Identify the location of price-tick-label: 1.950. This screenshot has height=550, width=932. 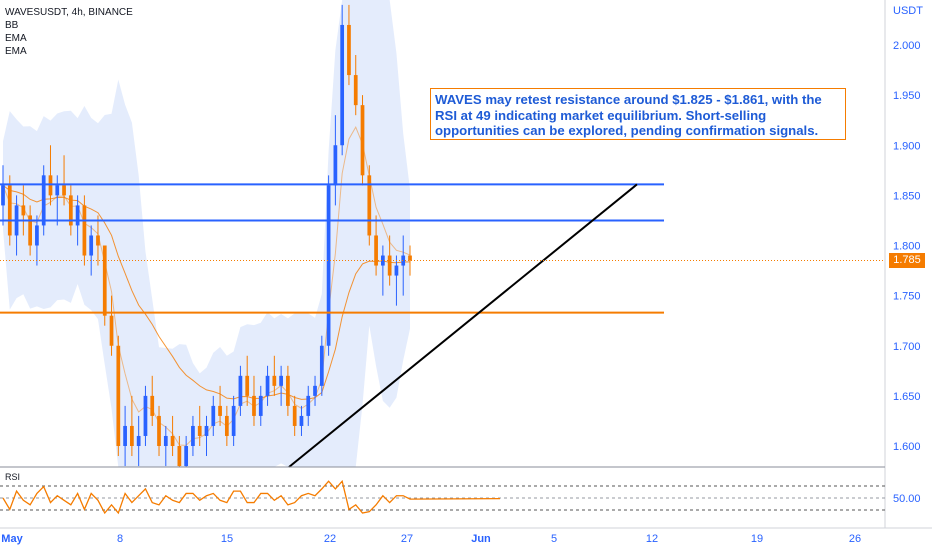
(907, 96).